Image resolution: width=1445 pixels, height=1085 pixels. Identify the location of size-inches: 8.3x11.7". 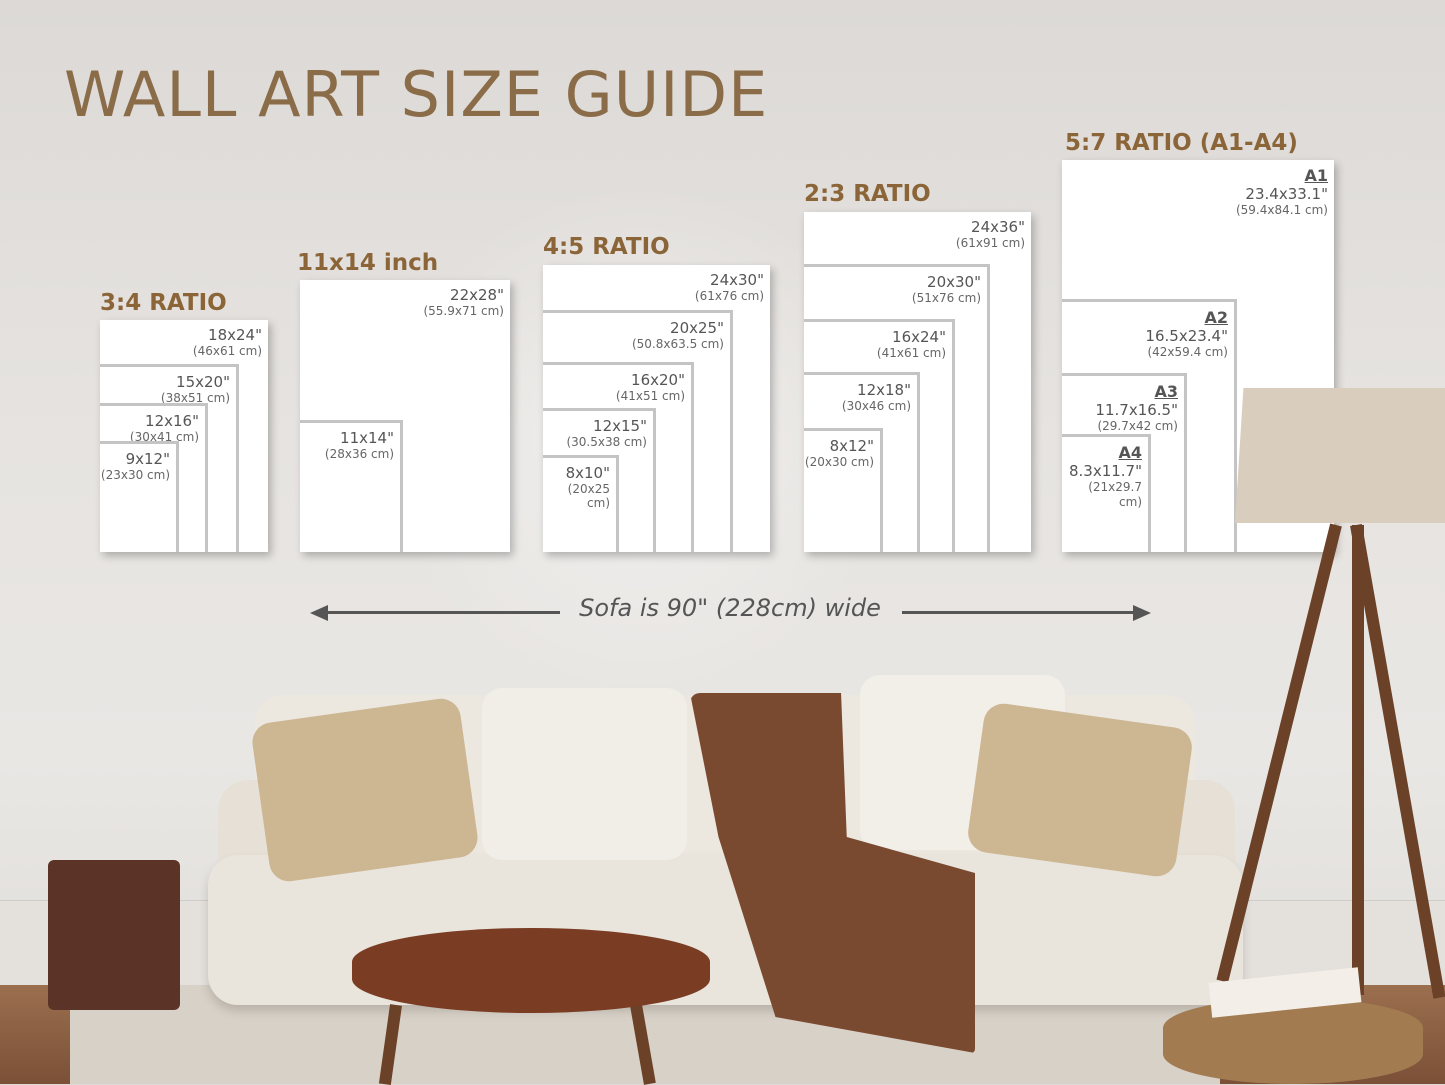
(1105, 471).